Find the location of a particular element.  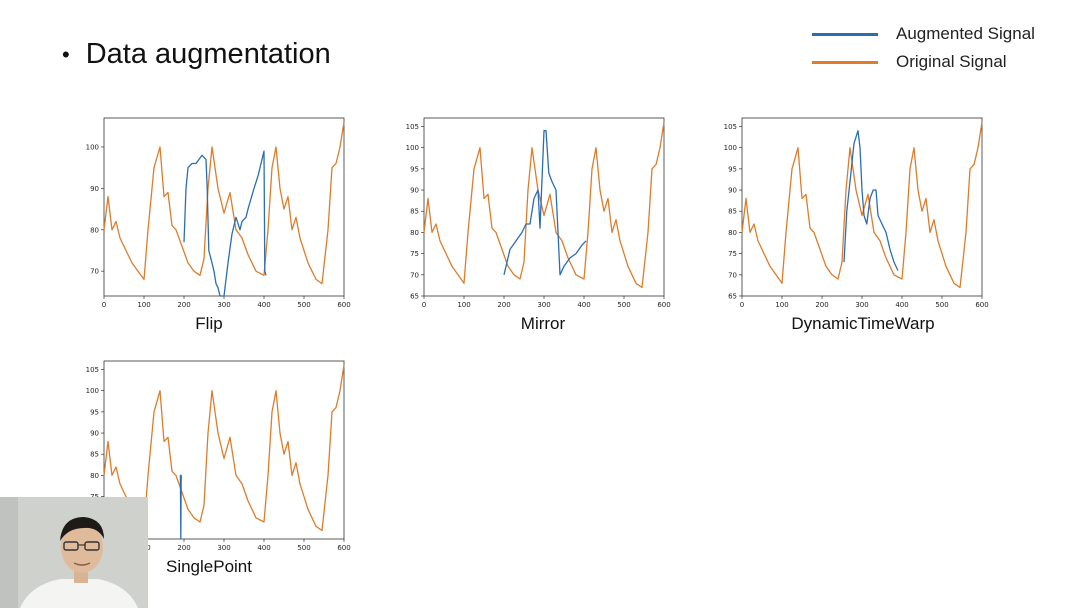

chart-dtw: 0 100 200 300 400 500 600 65 70 75 80 85 90 95 100 105 is located at coordinates (856, 213).